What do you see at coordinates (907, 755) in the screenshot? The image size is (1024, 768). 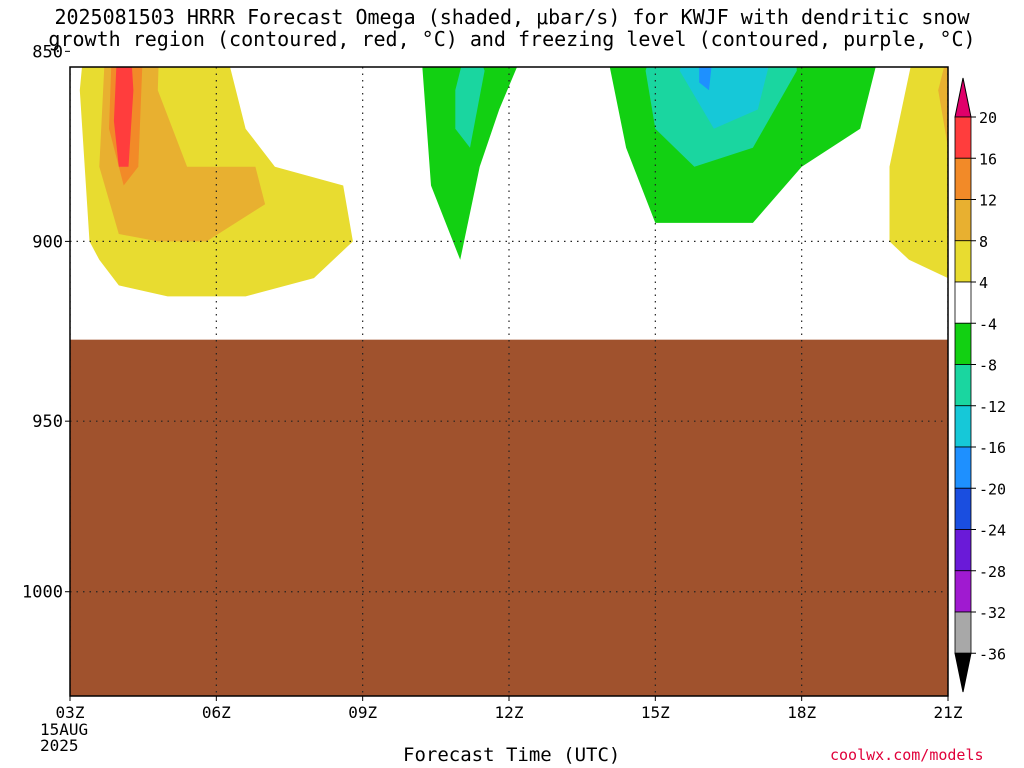 I see `credit-link: coolwx.com/models` at bounding box center [907, 755].